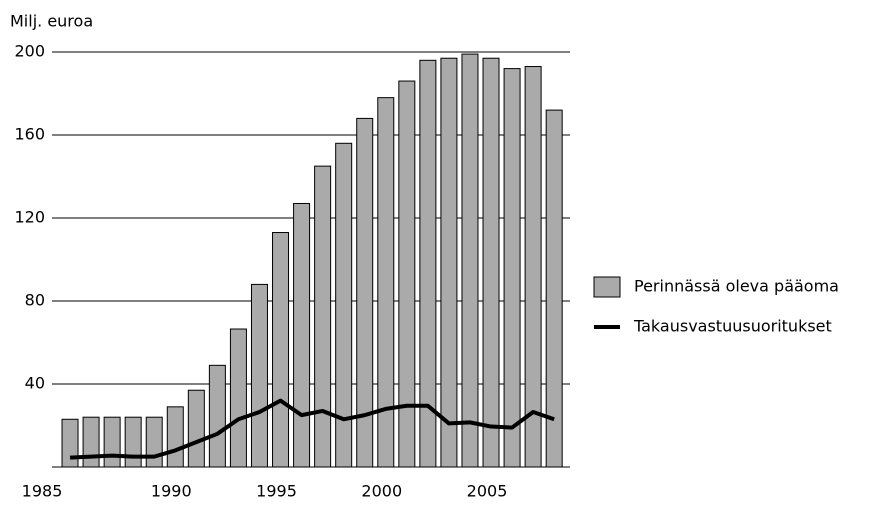 Image resolution: width=870 pixels, height=506 pixels. What do you see at coordinates (276, 491) in the screenshot?
I see `x-tick-label: 1995` at bounding box center [276, 491].